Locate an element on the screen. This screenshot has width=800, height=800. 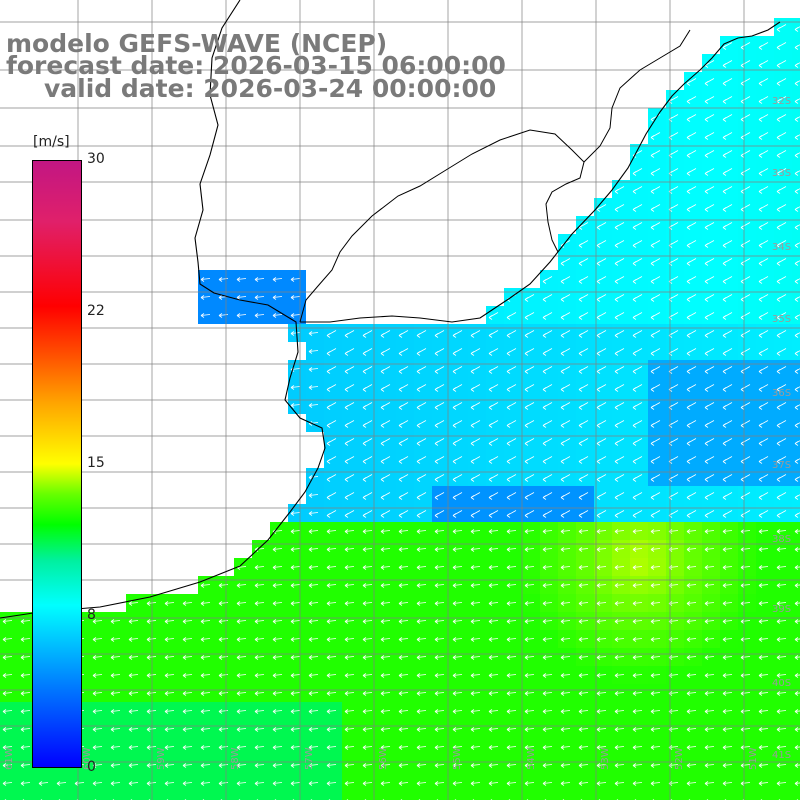
colorbar-tick-0: 0 is located at coordinates (91, 767).